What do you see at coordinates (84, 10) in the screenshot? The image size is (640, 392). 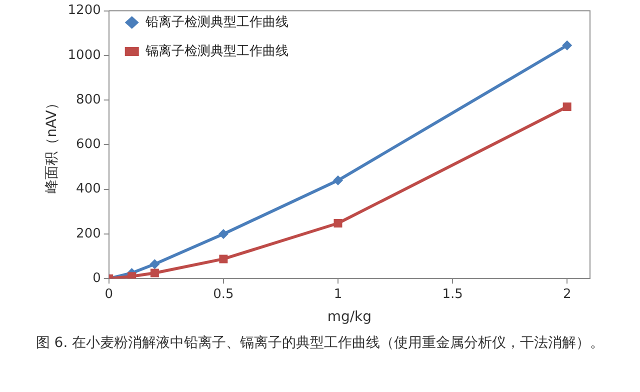 I see `y-tick-label: 1200` at bounding box center [84, 10].